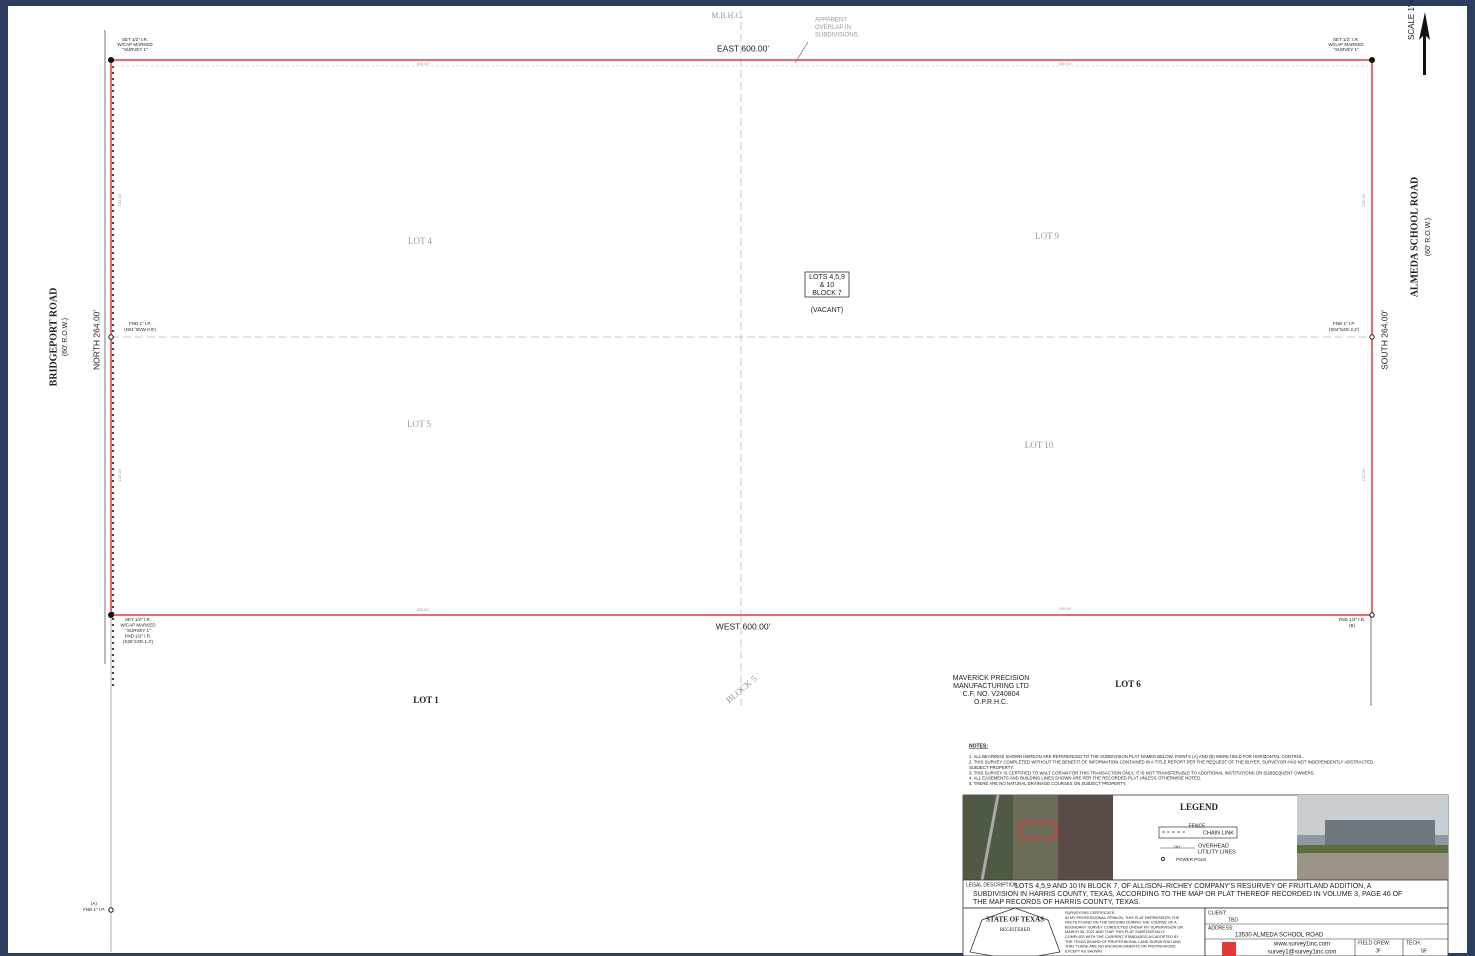 The image size is (1475, 956). I want to click on note-line: SUBJECT PROPERTY., so click(991, 767).